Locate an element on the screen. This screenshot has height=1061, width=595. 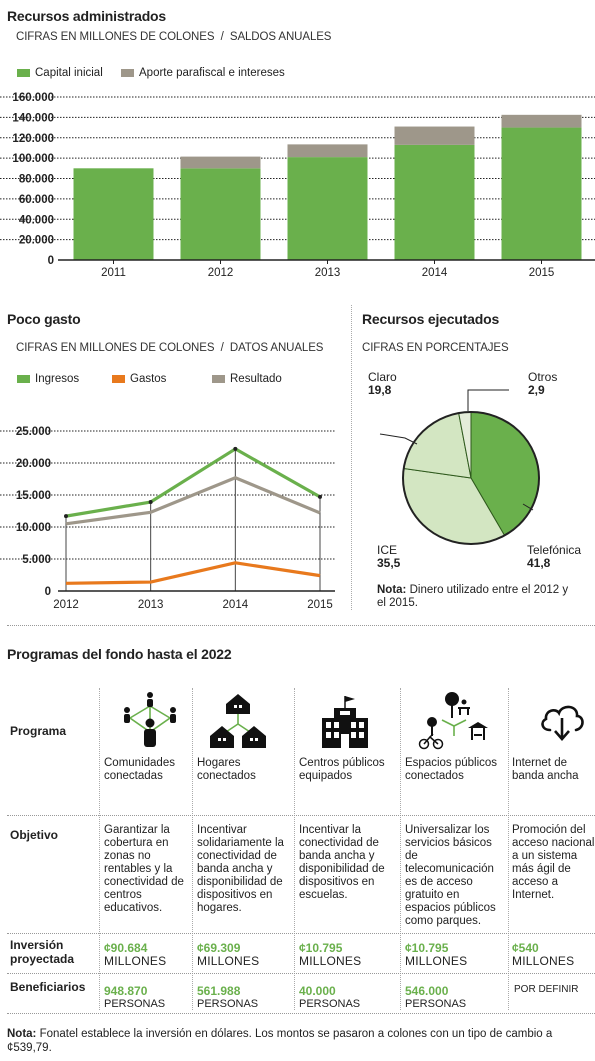
program-beneficiaries-comunidades: 948.870 is located at coordinates (126, 991).